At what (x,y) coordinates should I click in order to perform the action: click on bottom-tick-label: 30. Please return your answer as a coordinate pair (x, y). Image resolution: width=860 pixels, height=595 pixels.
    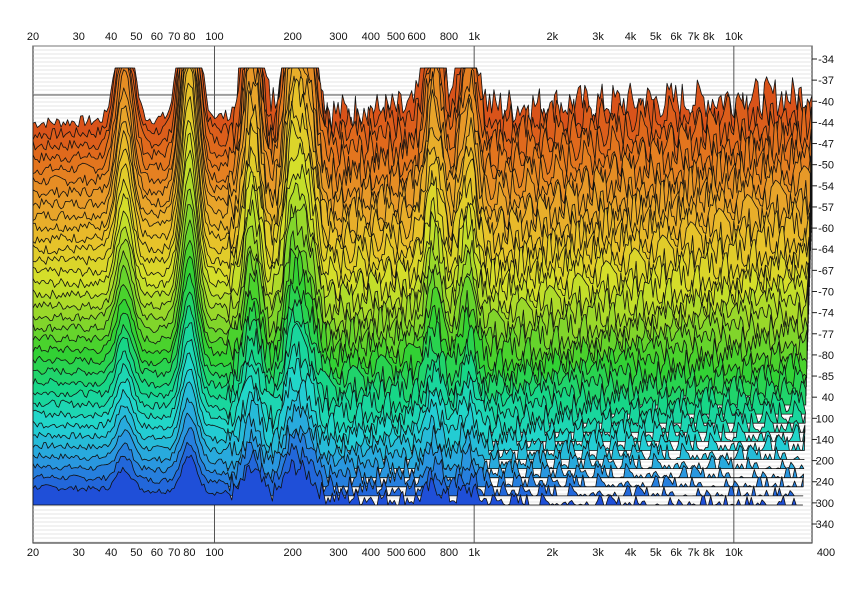
    Looking at the image, I should click on (79, 553).